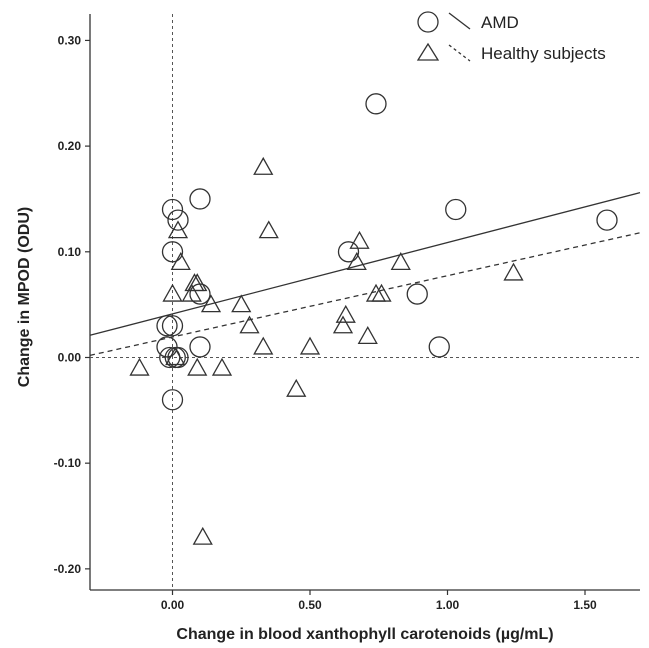 Image resolution: width=649 pixels, height=648 pixels. What do you see at coordinates (448, 605) in the screenshot?
I see `x-tick-label: 1.00` at bounding box center [448, 605].